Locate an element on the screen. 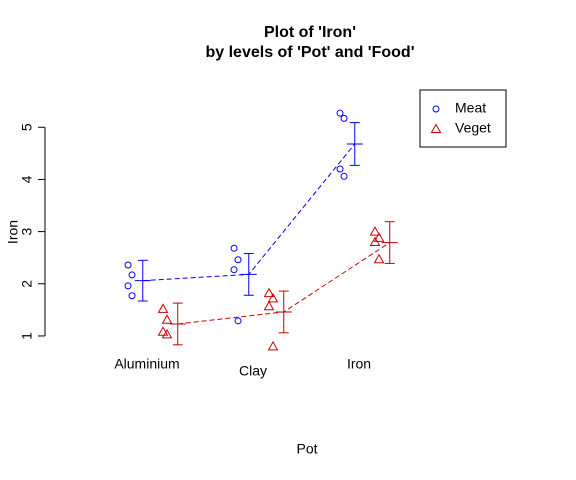 The image size is (576, 480). y-tick-label: 3 is located at coordinates (27, 232).